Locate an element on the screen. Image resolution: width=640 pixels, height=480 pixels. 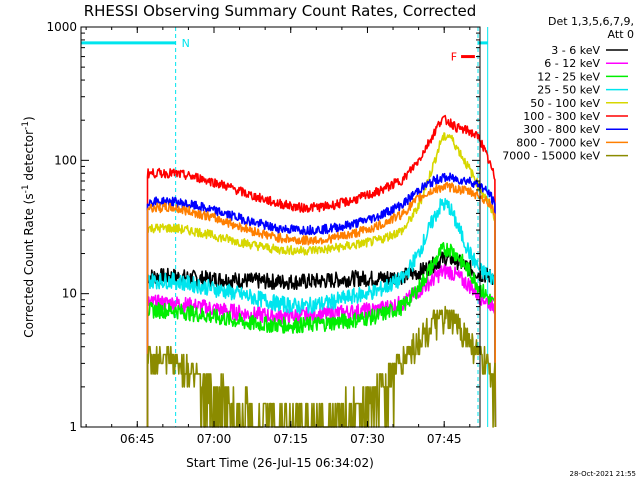
legend-label-50-100-kev: 50 - 100 keV is located at coordinates (565, 103).